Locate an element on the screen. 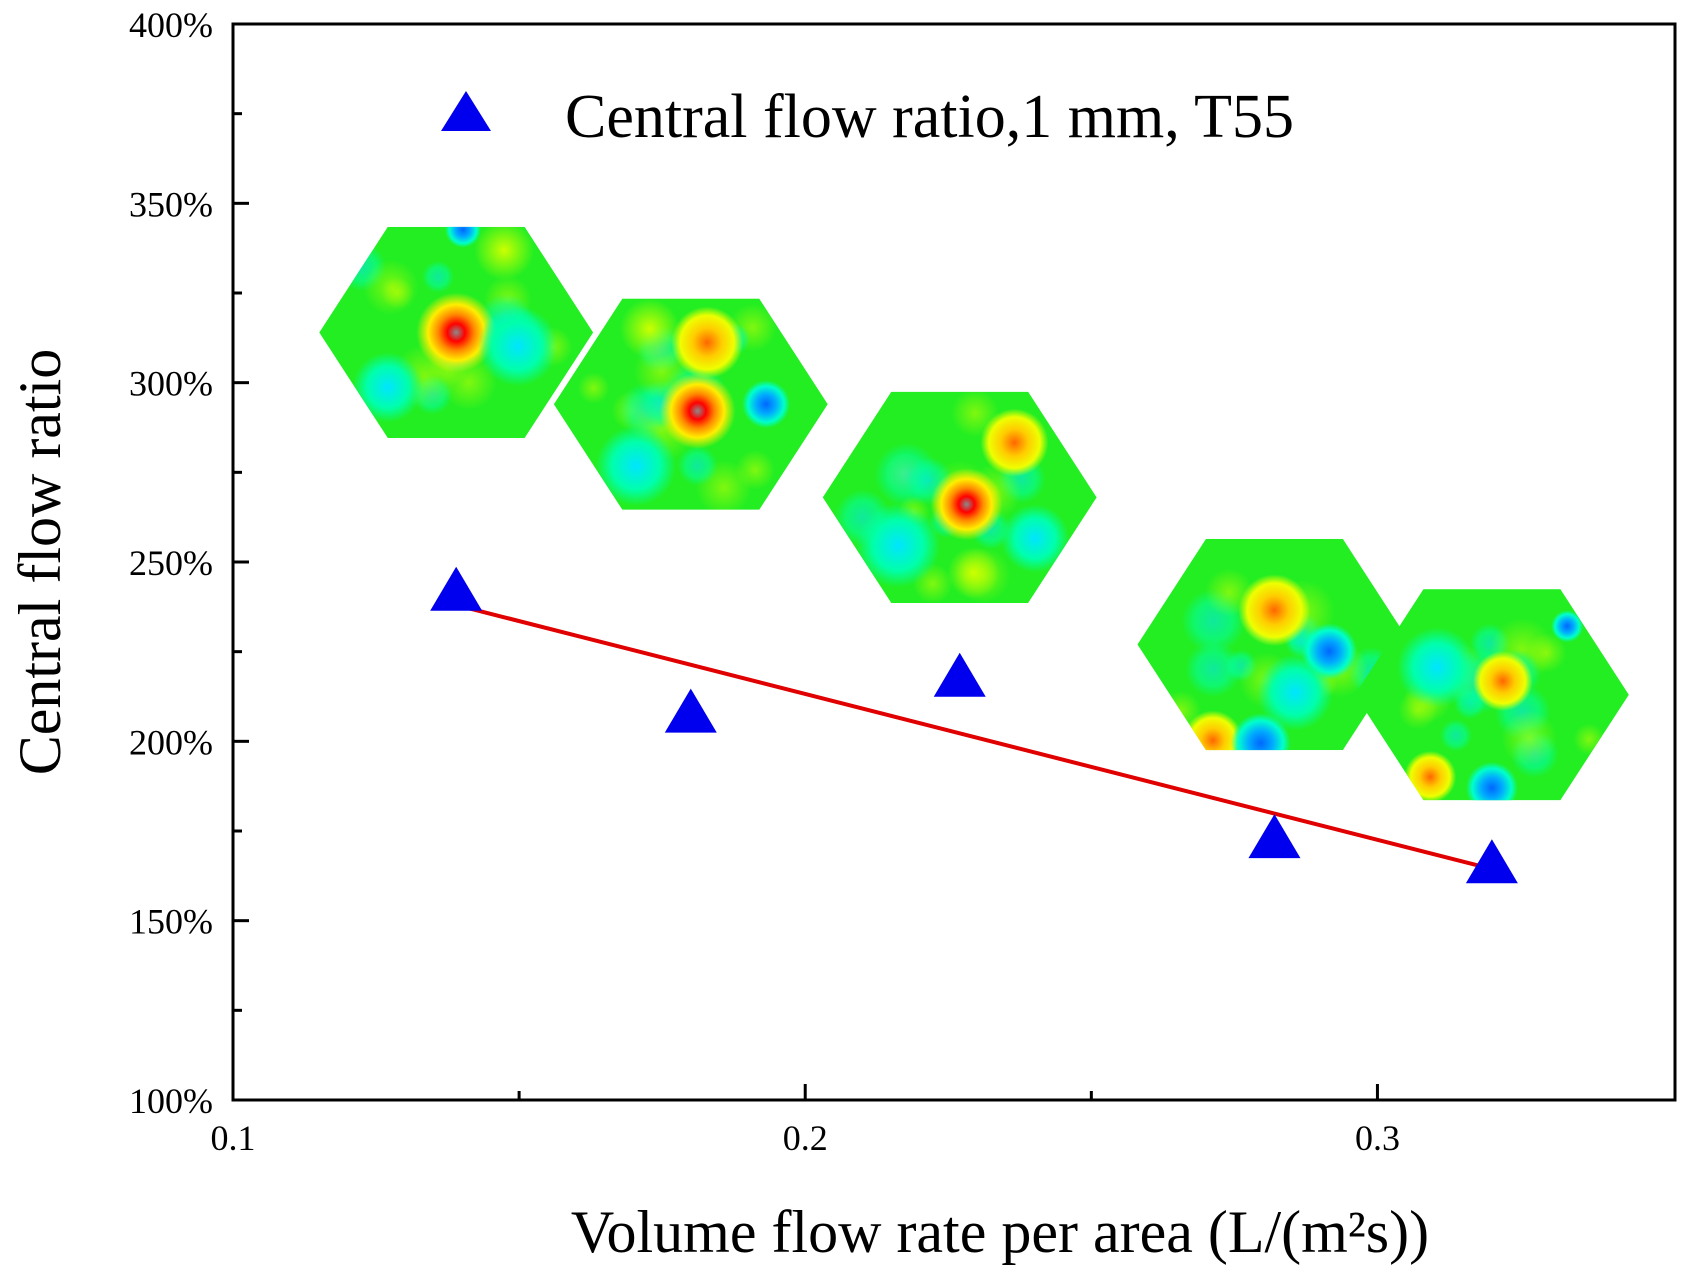 This screenshot has width=1688, height=1273. y-axis-title: Central flow ratio is located at coordinates (40, 562).